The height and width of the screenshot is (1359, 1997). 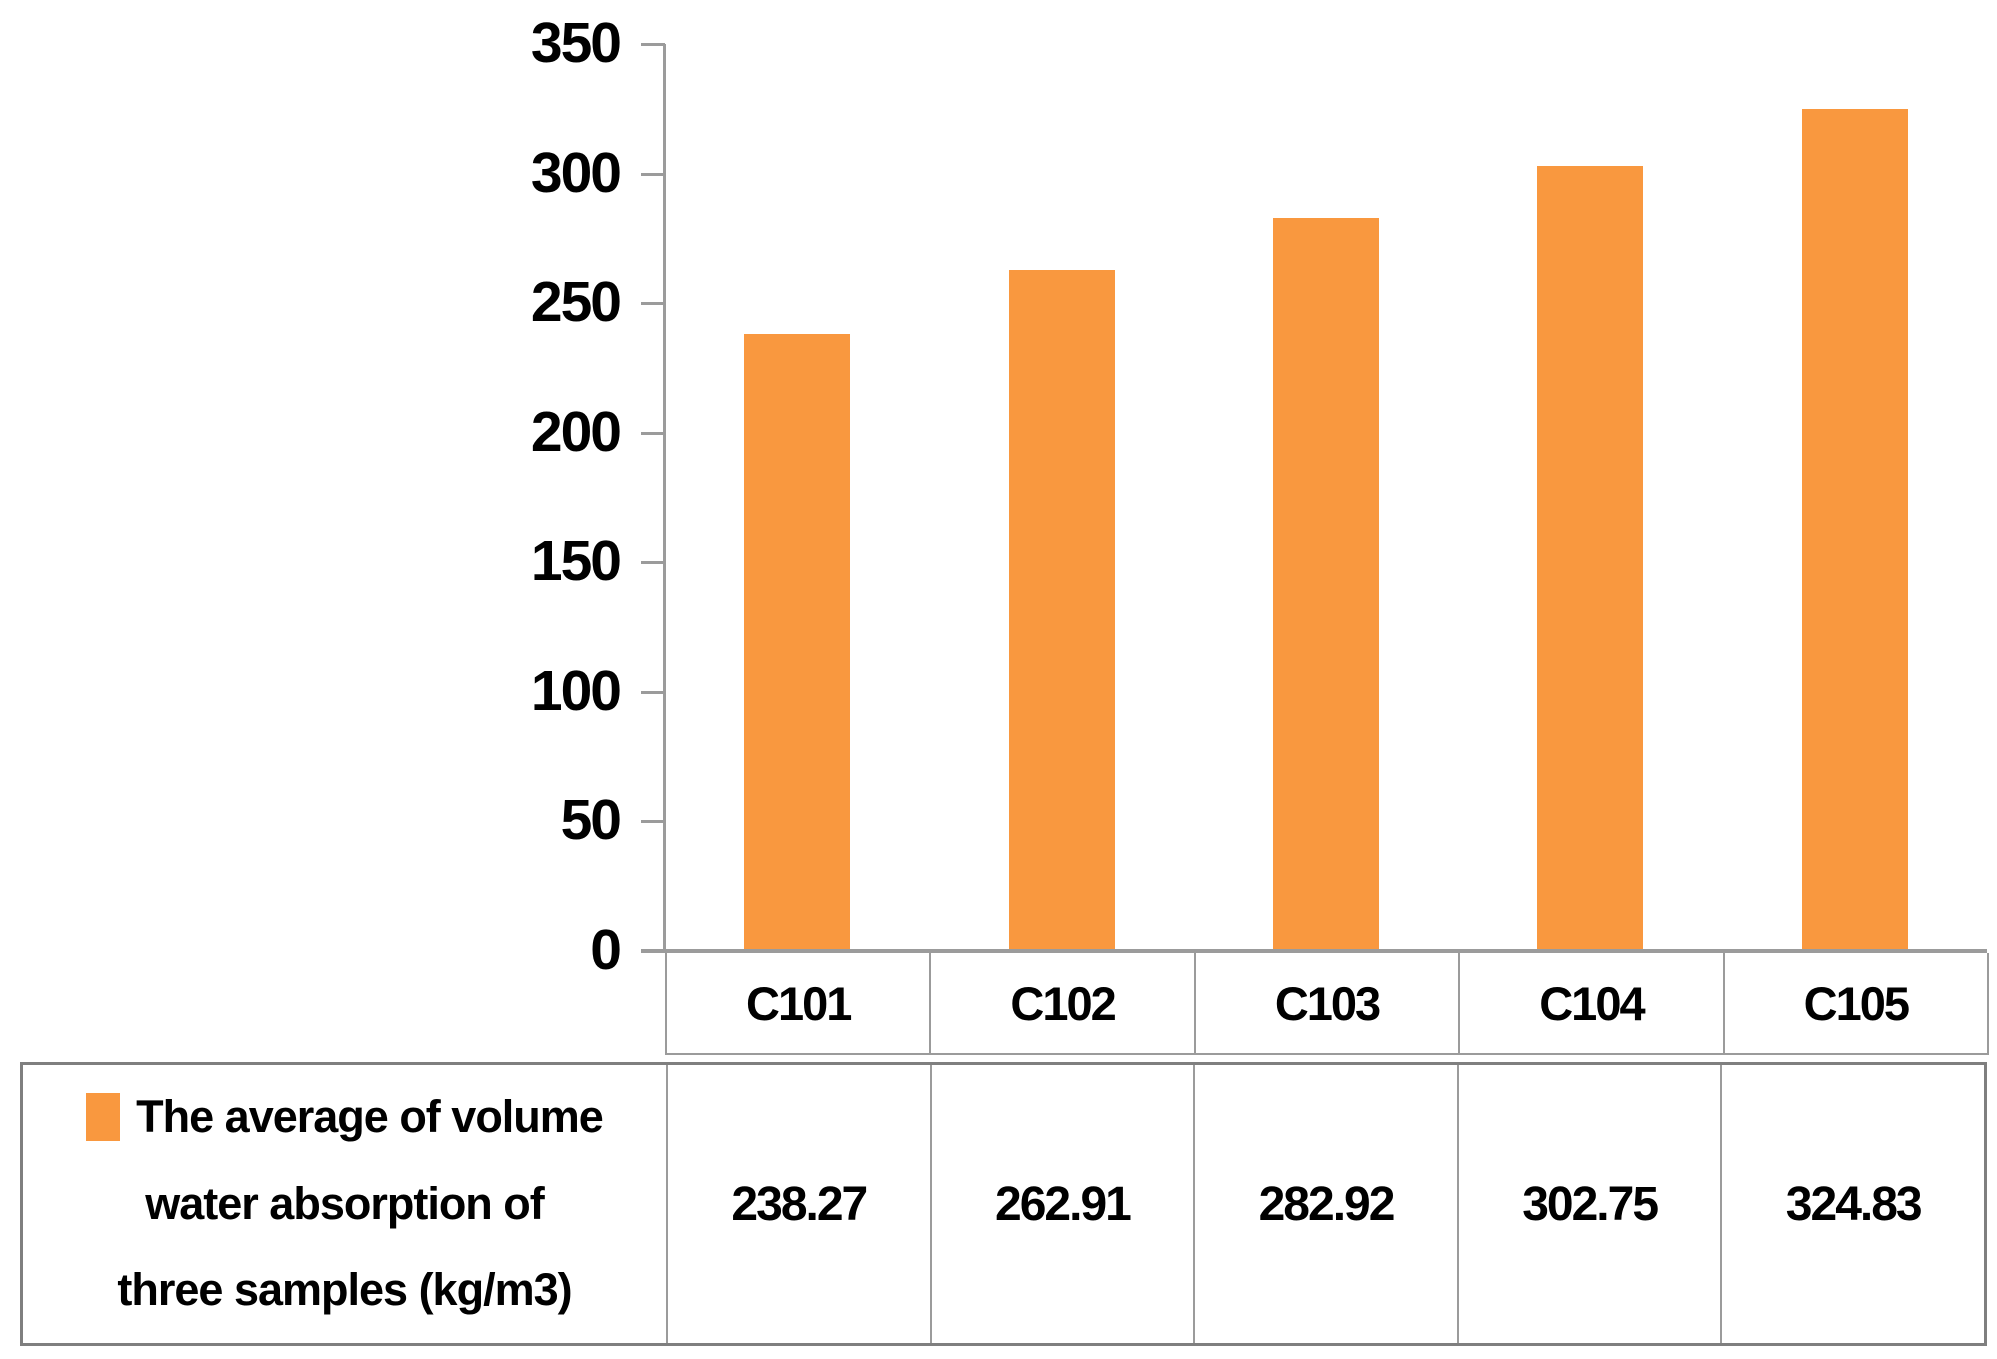 What do you see at coordinates (576, 690) in the screenshot?
I see `y-axis-tick-label: 100` at bounding box center [576, 690].